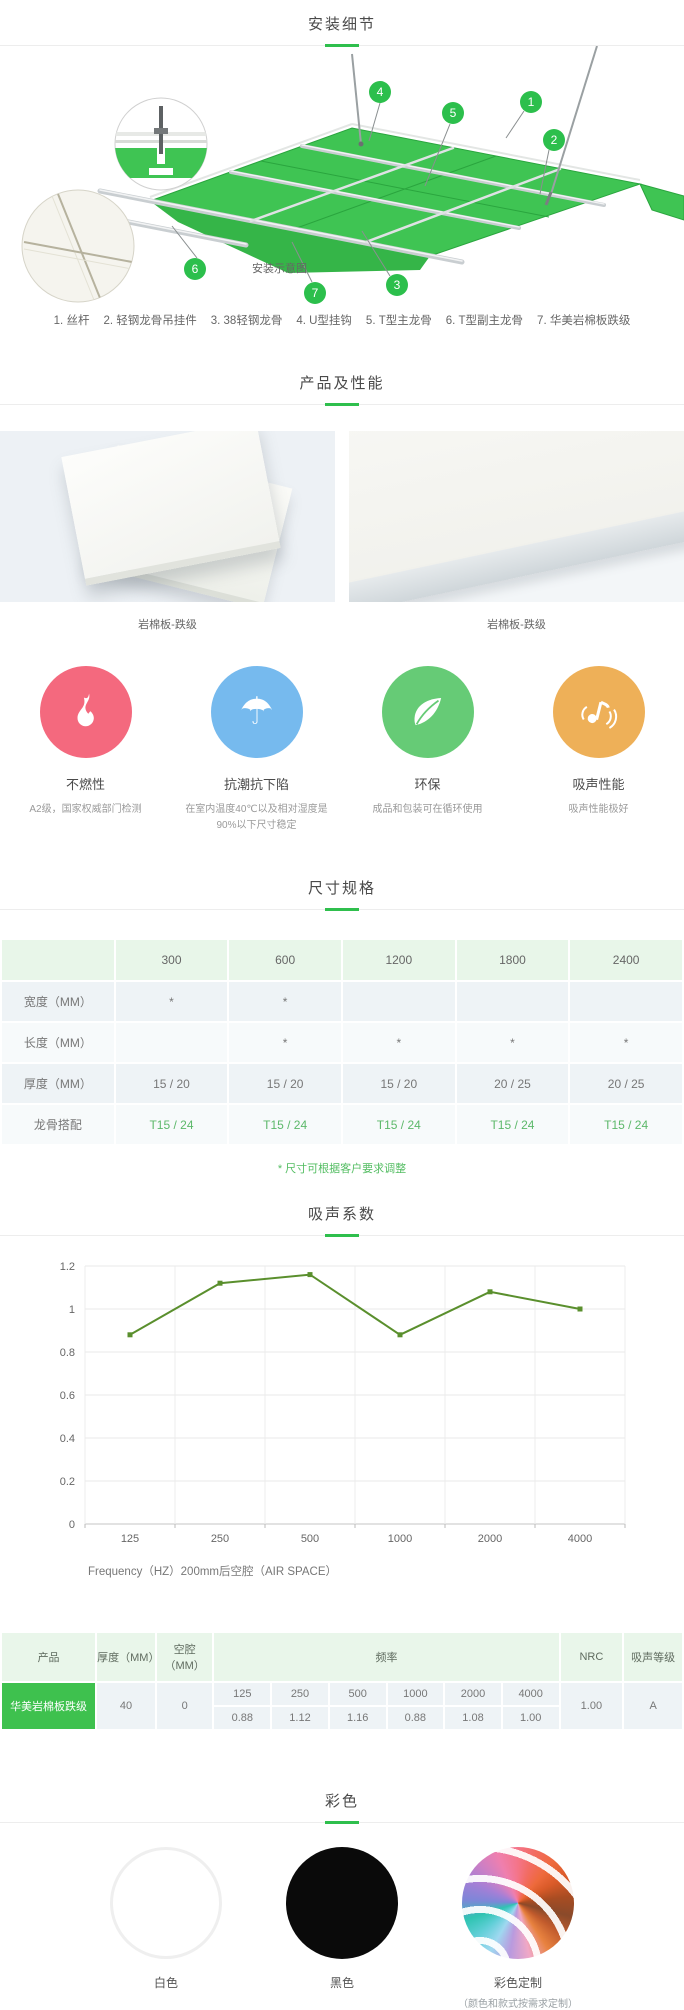 The width and height of the screenshot is (684, 2010). What do you see at coordinates (584, 321) in the screenshot?
I see `legend-item: 7. 华美岩棉板跌级` at bounding box center [584, 321].